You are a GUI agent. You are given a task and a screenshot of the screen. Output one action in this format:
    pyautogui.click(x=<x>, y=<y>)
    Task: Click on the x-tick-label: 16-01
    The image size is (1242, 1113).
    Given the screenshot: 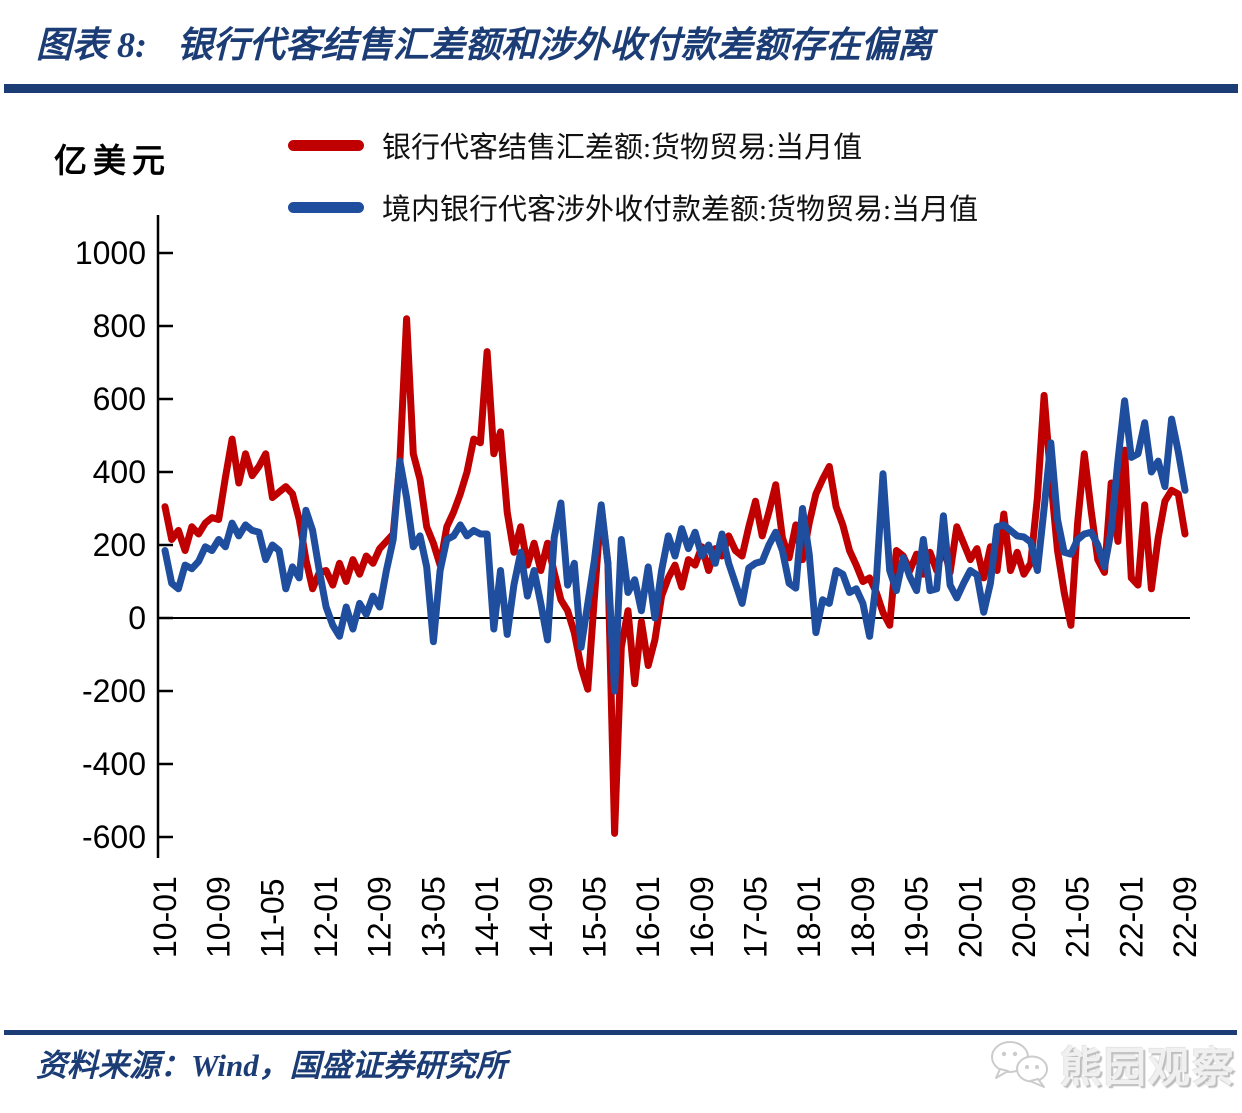 What is the action you would take?
    pyautogui.click(x=648, y=917)
    